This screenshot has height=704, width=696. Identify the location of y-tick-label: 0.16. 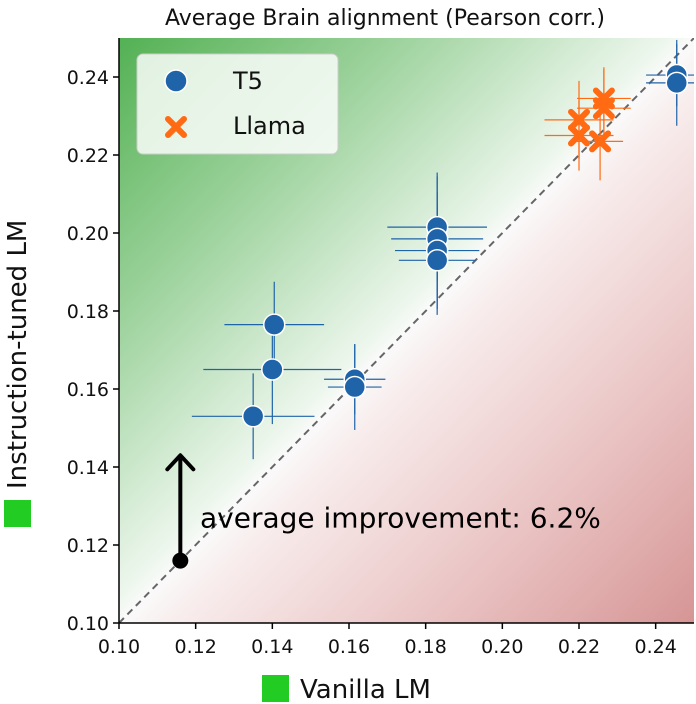
(88, 390).